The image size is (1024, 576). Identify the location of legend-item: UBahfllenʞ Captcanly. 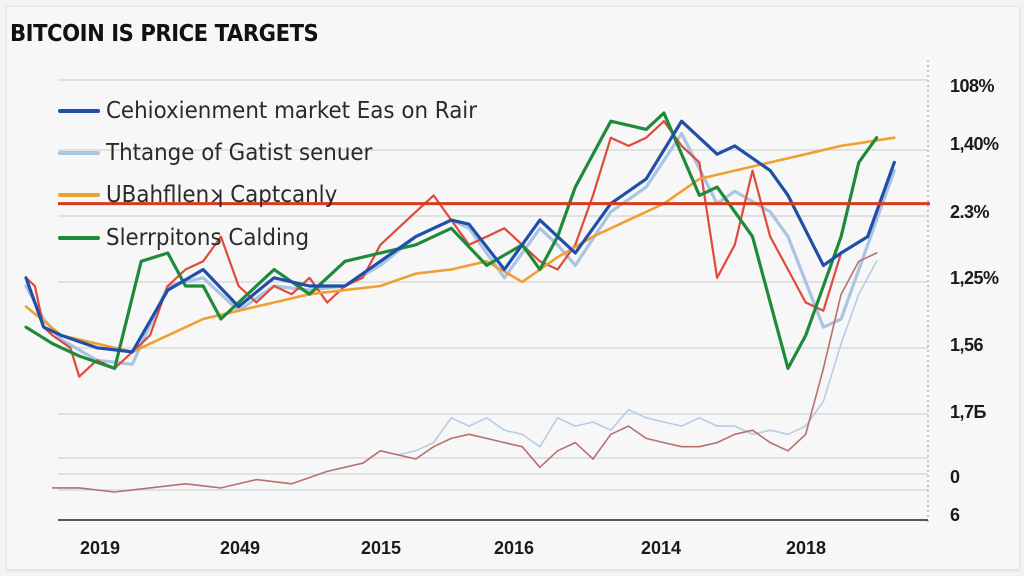
(206, 195).